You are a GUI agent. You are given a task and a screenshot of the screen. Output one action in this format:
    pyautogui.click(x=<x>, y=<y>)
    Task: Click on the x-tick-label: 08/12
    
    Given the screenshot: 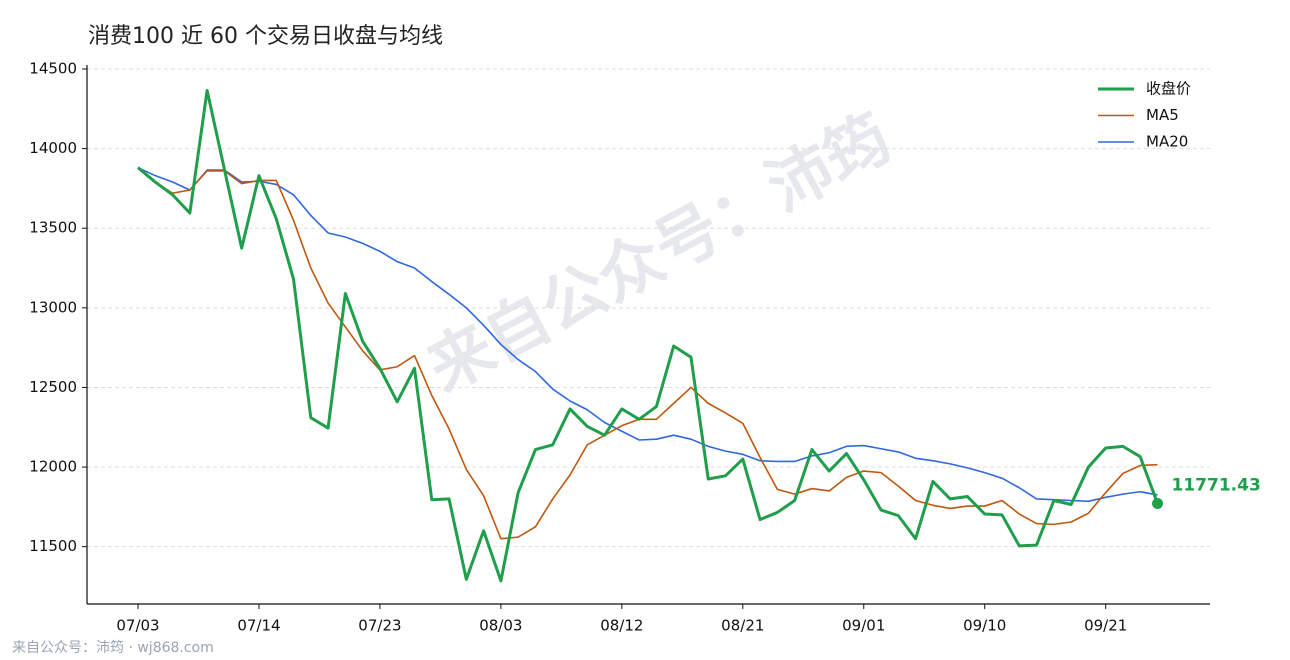 What is the action you would take?
    pyautogui.click(x=621, y=626)
    